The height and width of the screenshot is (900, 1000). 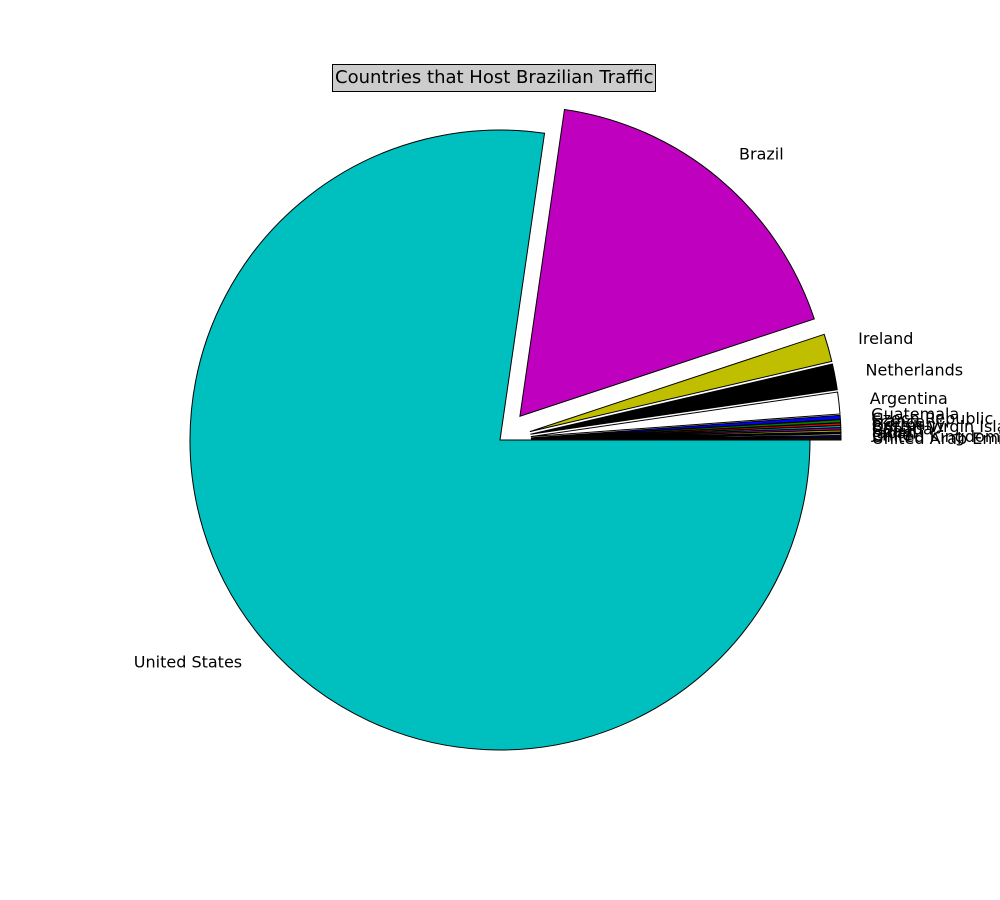 I want to click on pie-label-united-kingdom: United Kingdom, so click(x=936, y=436).